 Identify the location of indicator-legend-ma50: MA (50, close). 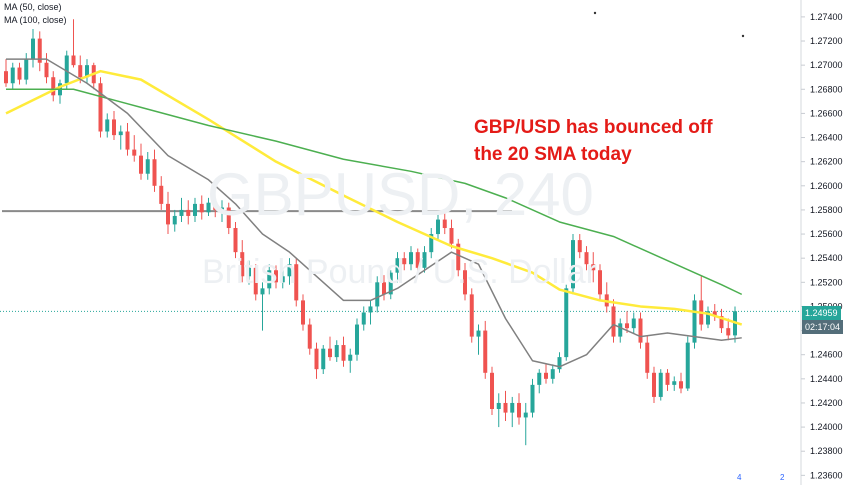
(33, 7).